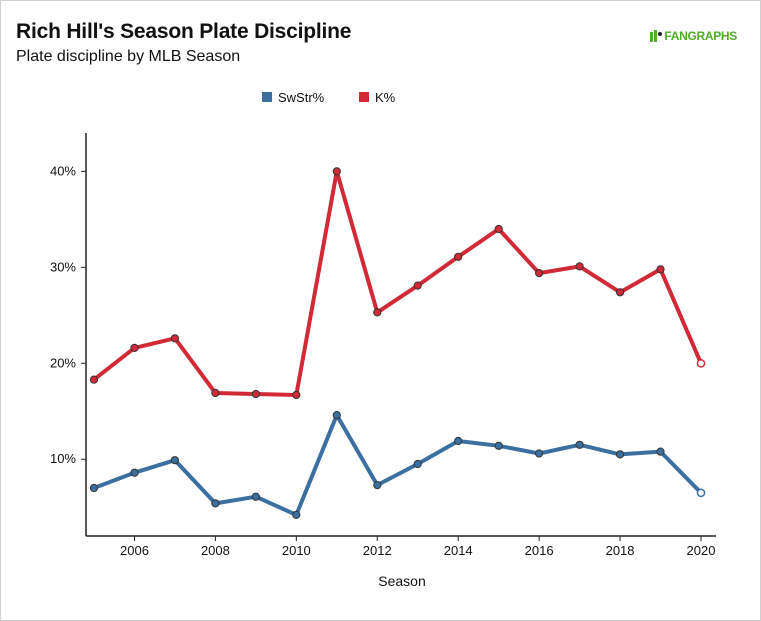 The width and height of the screenshot is (761, 621). What do you see at coordinates (128, 56) in the screenshot?
I see `chart-subtitle: Plate discipline by MLB Season` at bounding box center [128, 56].